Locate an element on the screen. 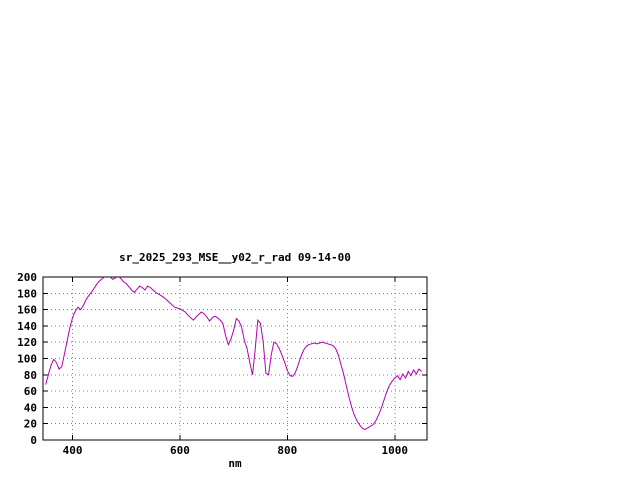  y-tick-label: 20 is located at coordinates (30, 424).